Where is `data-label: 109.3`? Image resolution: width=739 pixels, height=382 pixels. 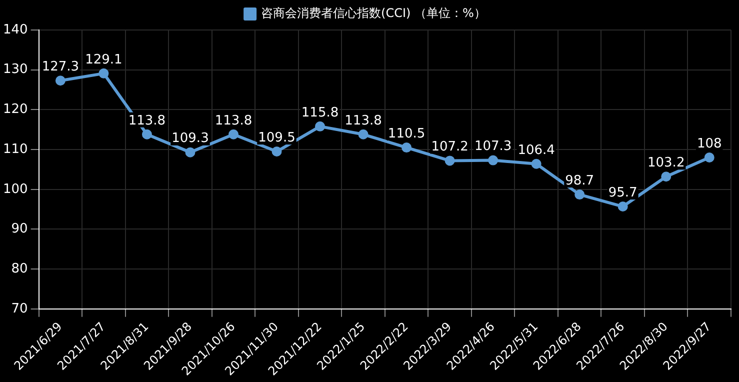 data-label: 109.3 is located at coordinates (190, 138).